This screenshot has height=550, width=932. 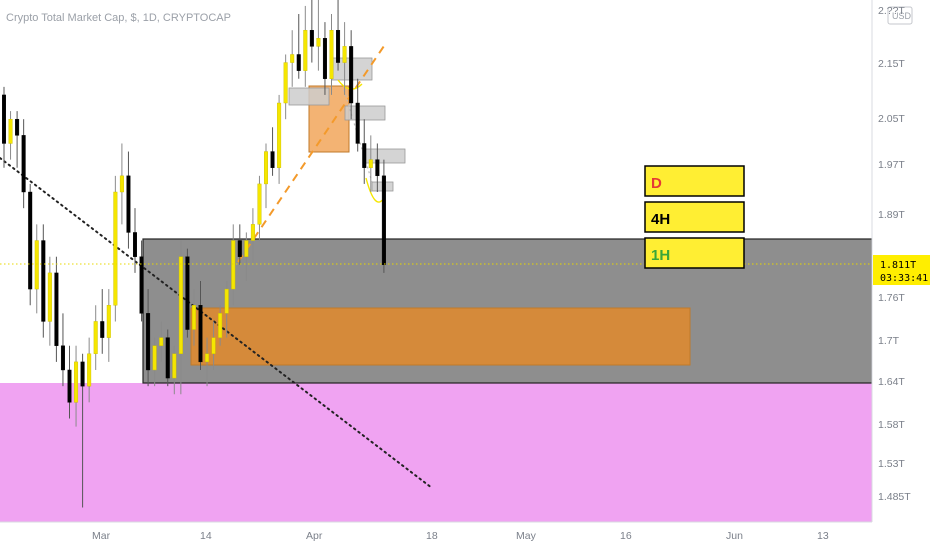 I want to click on price-label: 1.485T, so click(x=894, y=497).